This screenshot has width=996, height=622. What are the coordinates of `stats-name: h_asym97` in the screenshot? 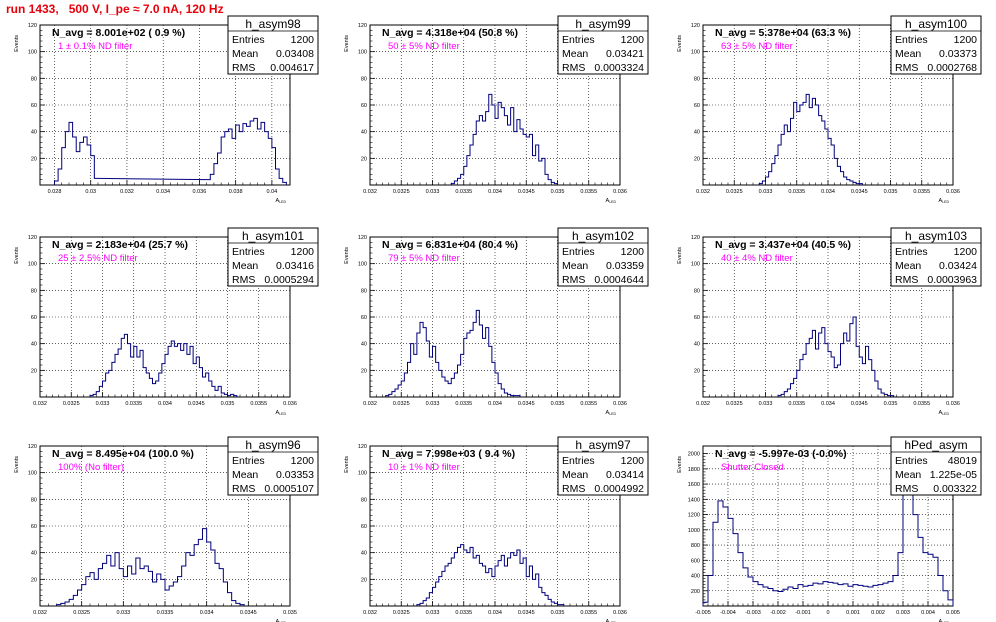 It's located at (603, 445).